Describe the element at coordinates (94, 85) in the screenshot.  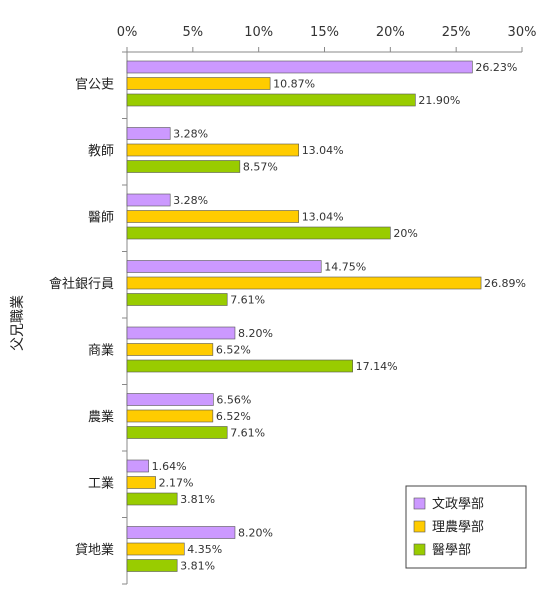
I see `y-tick-label: 官公吏` at that location.